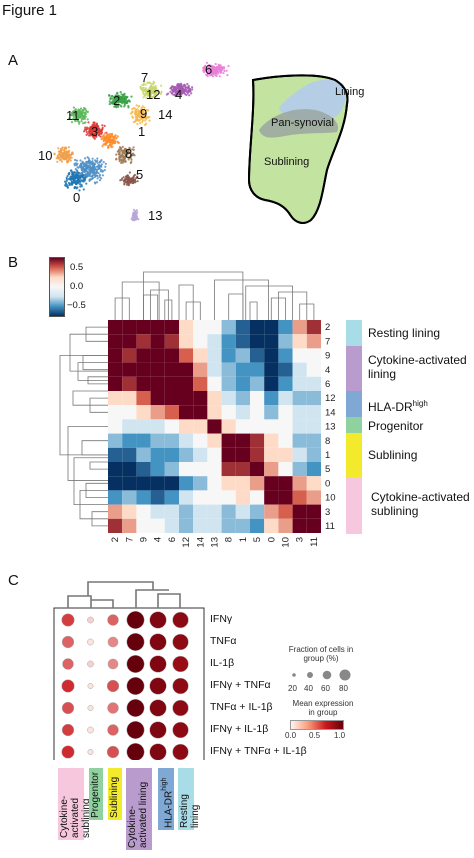  What do you see at coordinates (142, 131) in the screenshot?
I see `cluster-label-1: 1` at bounding box center [142, 131].